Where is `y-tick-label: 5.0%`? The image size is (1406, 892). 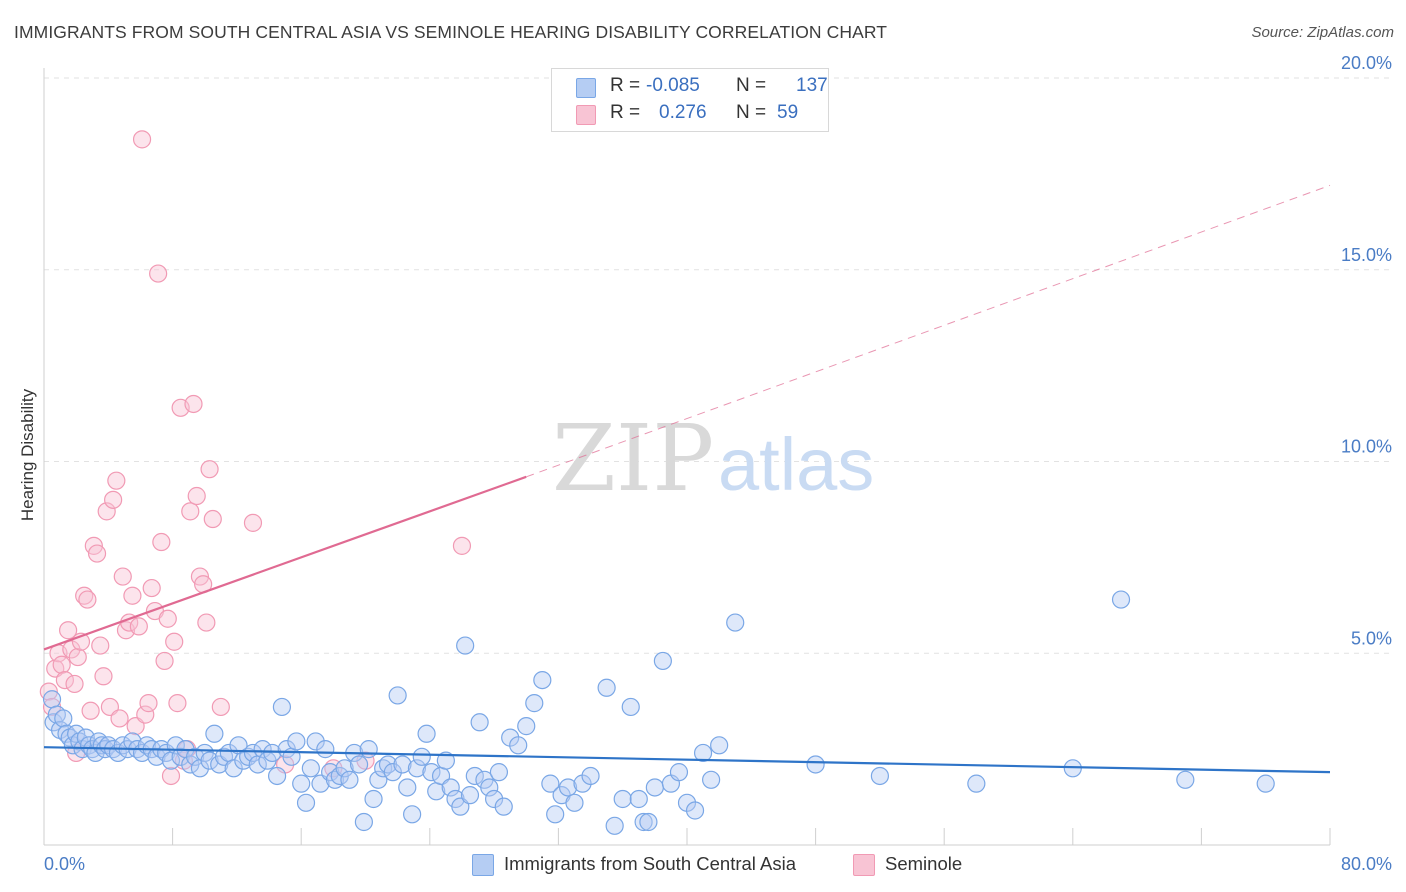
y-tick-label: 5.0% is located at coordinates (1371, 638).